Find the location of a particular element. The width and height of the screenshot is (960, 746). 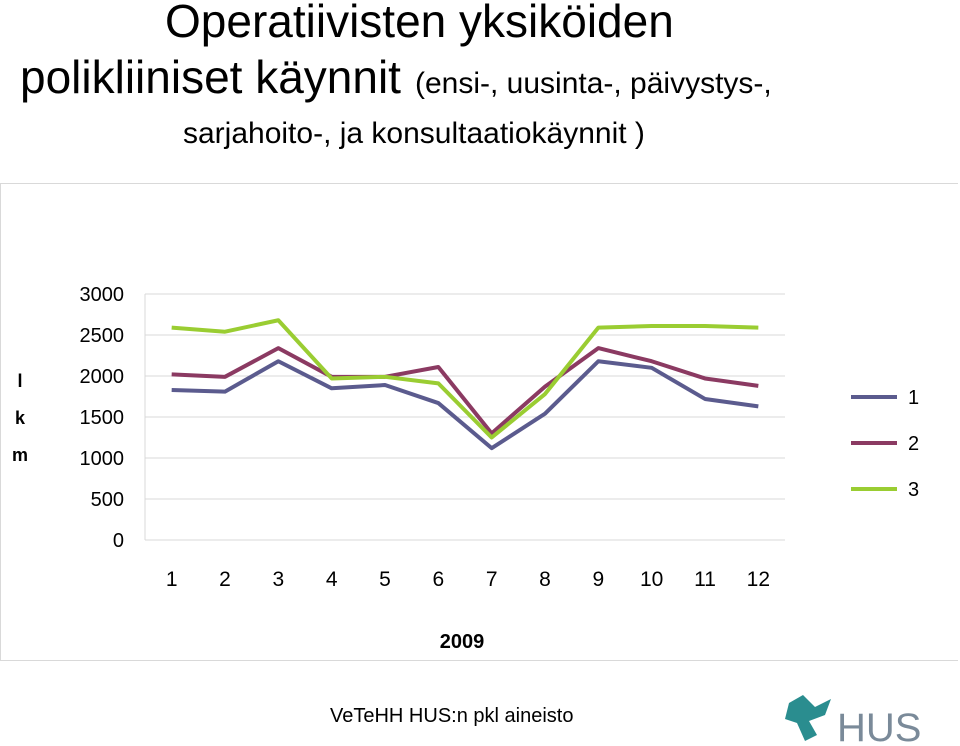

series-lines is located at coordinates (465, 384).